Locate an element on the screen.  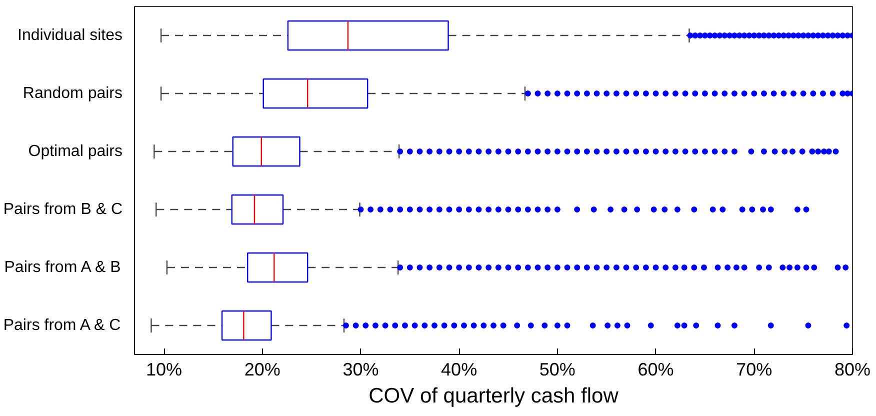
y-tick-label: Pairs from B & C is located at coordinates (63, 209).